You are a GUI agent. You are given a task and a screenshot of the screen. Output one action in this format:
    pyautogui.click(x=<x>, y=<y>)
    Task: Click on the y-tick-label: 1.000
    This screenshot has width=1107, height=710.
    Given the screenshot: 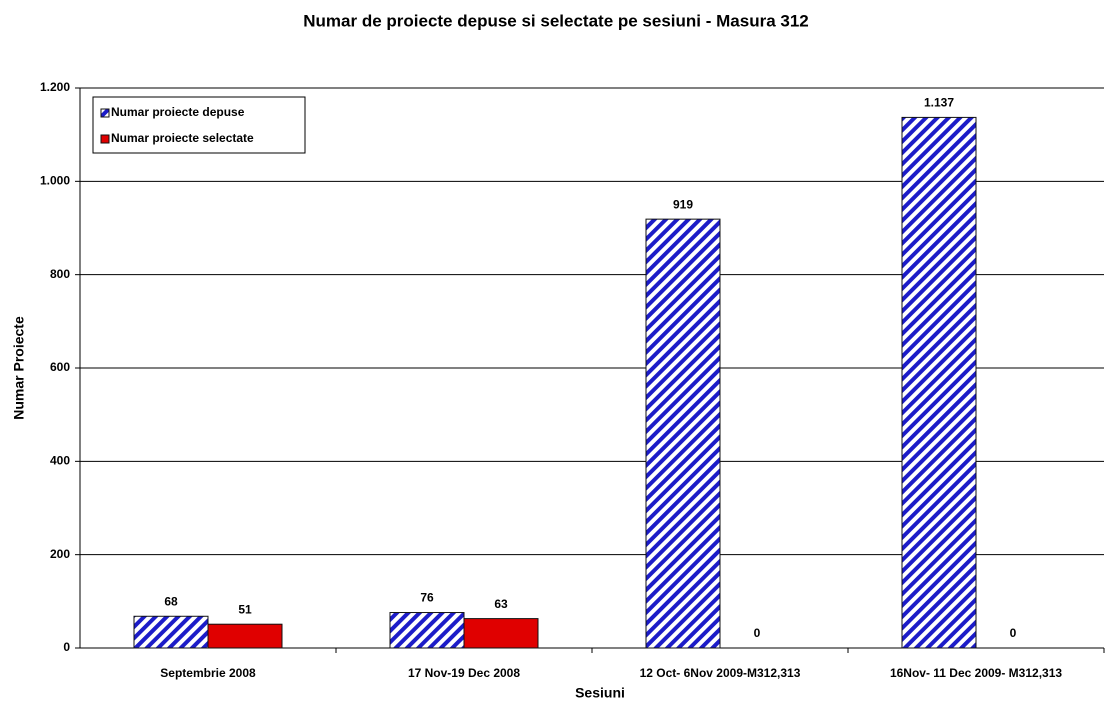 What is the action you would take?
    pyautogui.click(x=55, y=181)
    